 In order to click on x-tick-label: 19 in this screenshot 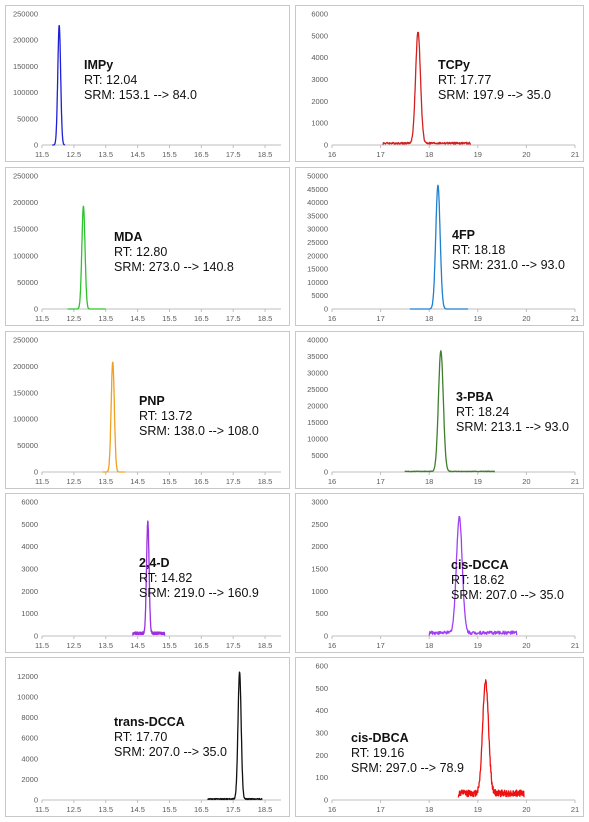, I will do `click(478, 154)`.